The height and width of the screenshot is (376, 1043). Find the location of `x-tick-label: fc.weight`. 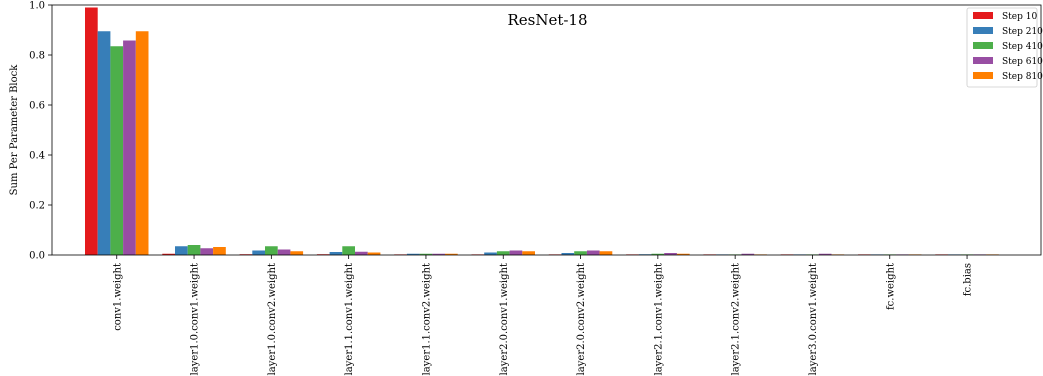

x-tick-label: fc.weight is located at coordinates (890, 286).